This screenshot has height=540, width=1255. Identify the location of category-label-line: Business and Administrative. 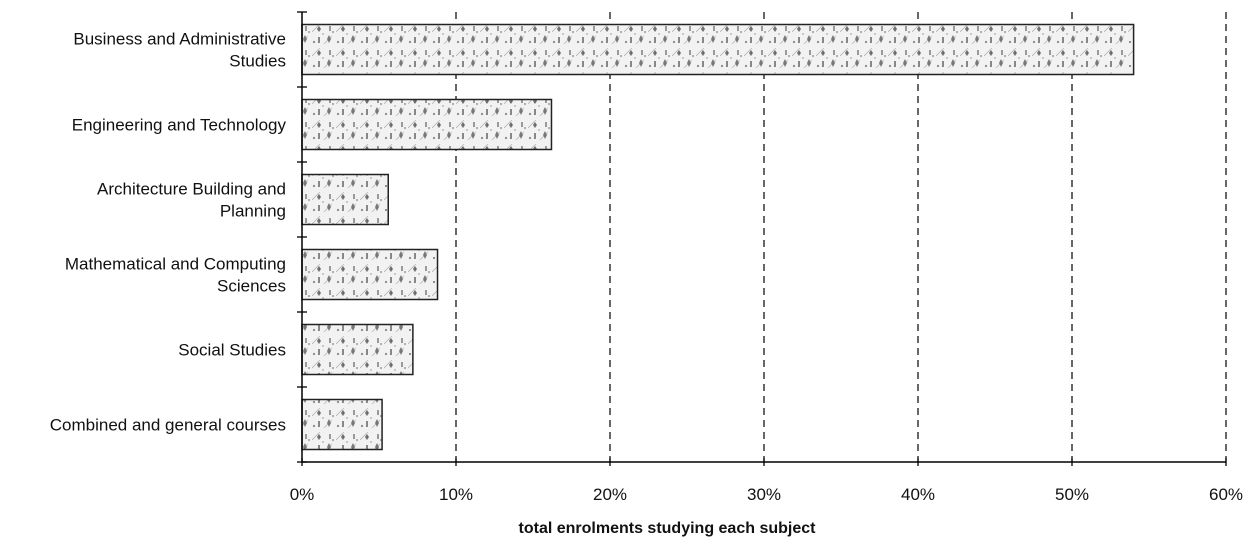
(179, 39).